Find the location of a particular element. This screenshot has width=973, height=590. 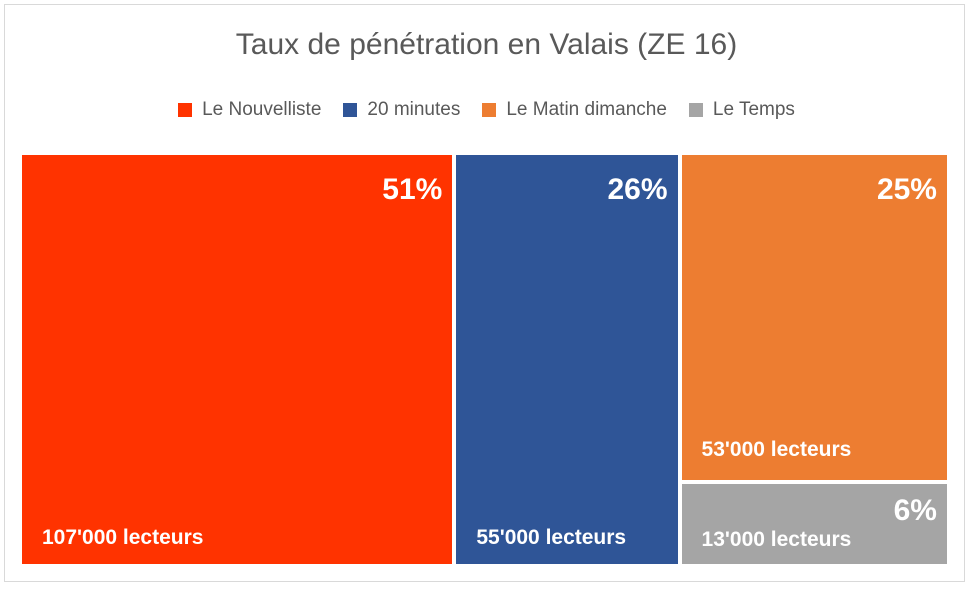

legend-item-le-nouvelliste: Le Nouvelliste is located at coordinates (249, 110).